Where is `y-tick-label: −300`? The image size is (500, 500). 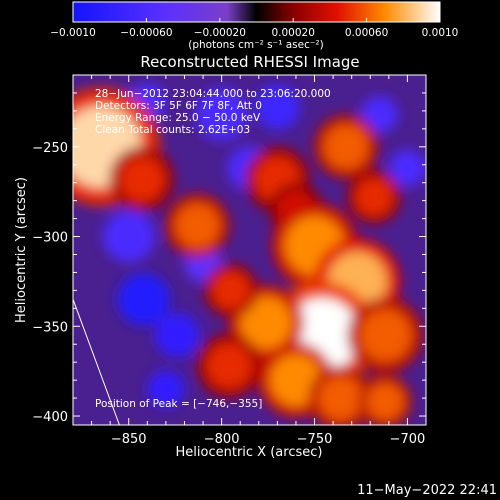
y-tick-label: −300 is located at coordinates (50, 238).